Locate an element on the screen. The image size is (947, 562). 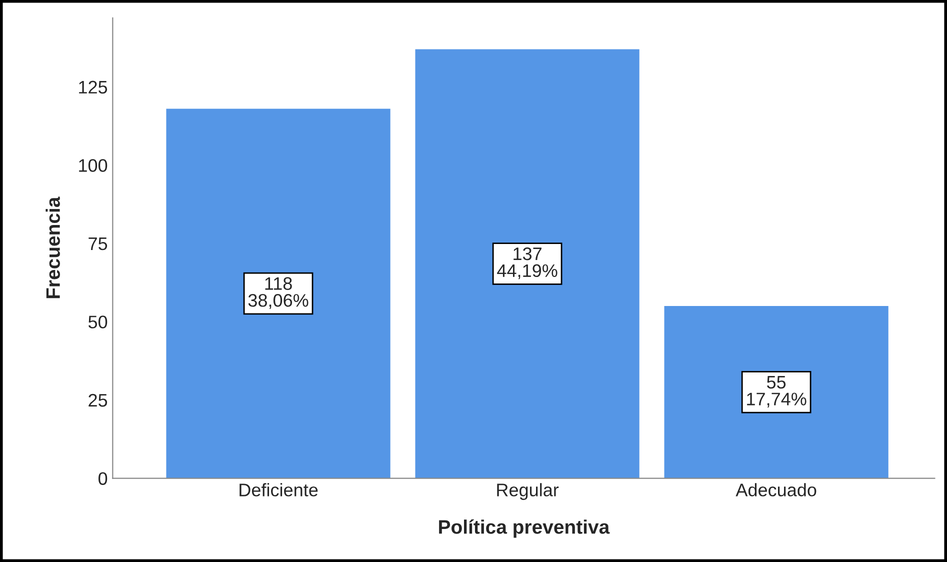
x-tick-label: Regular is located at coordinates (528, 491).